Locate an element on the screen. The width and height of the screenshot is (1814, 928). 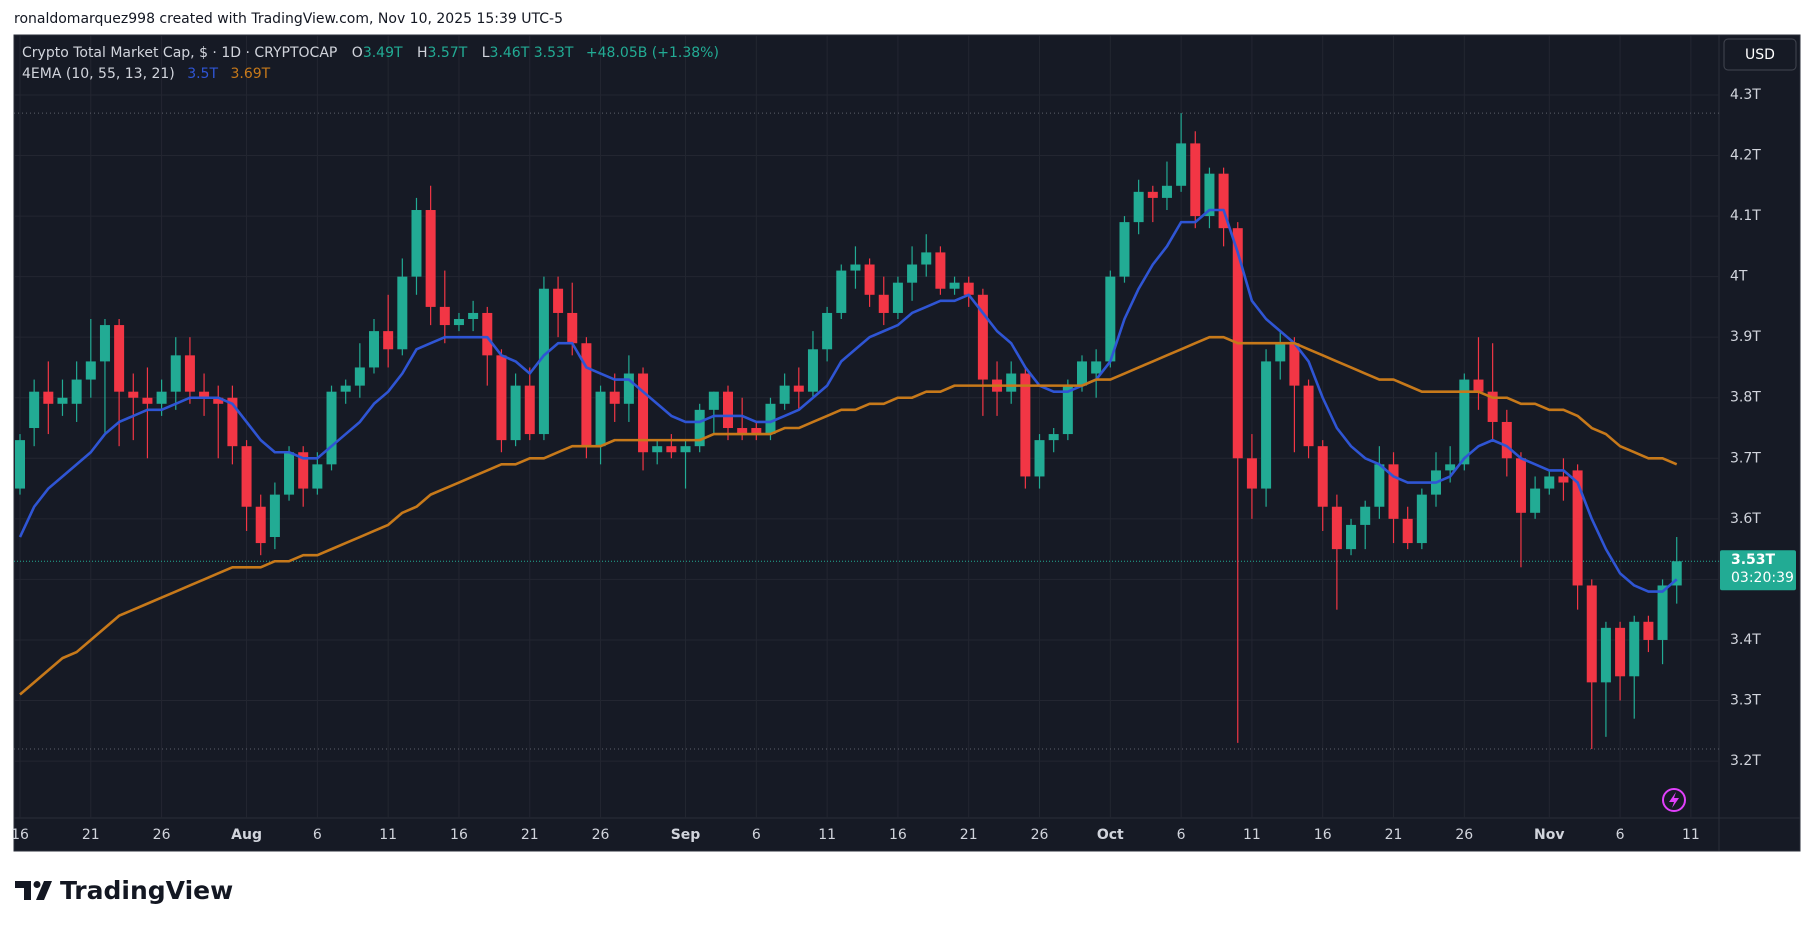
countdown-label: 03:20:39 is located at coordinates (1762, 578).